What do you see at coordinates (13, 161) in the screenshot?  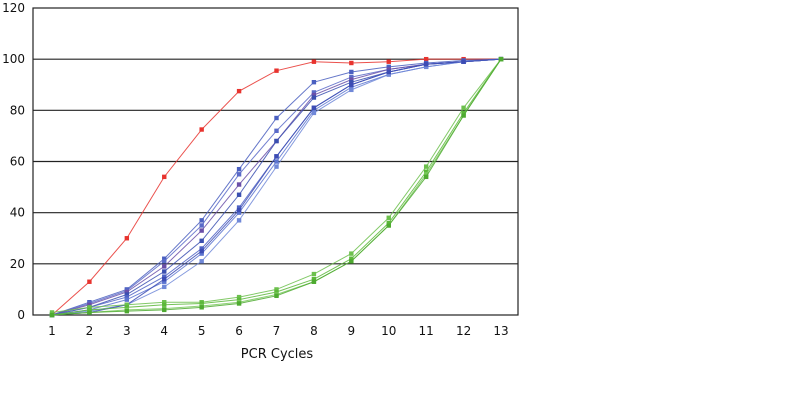 I see `y-axis-ticks: 0 20 40 60 80 100 120` at bounding box center [13, 161].